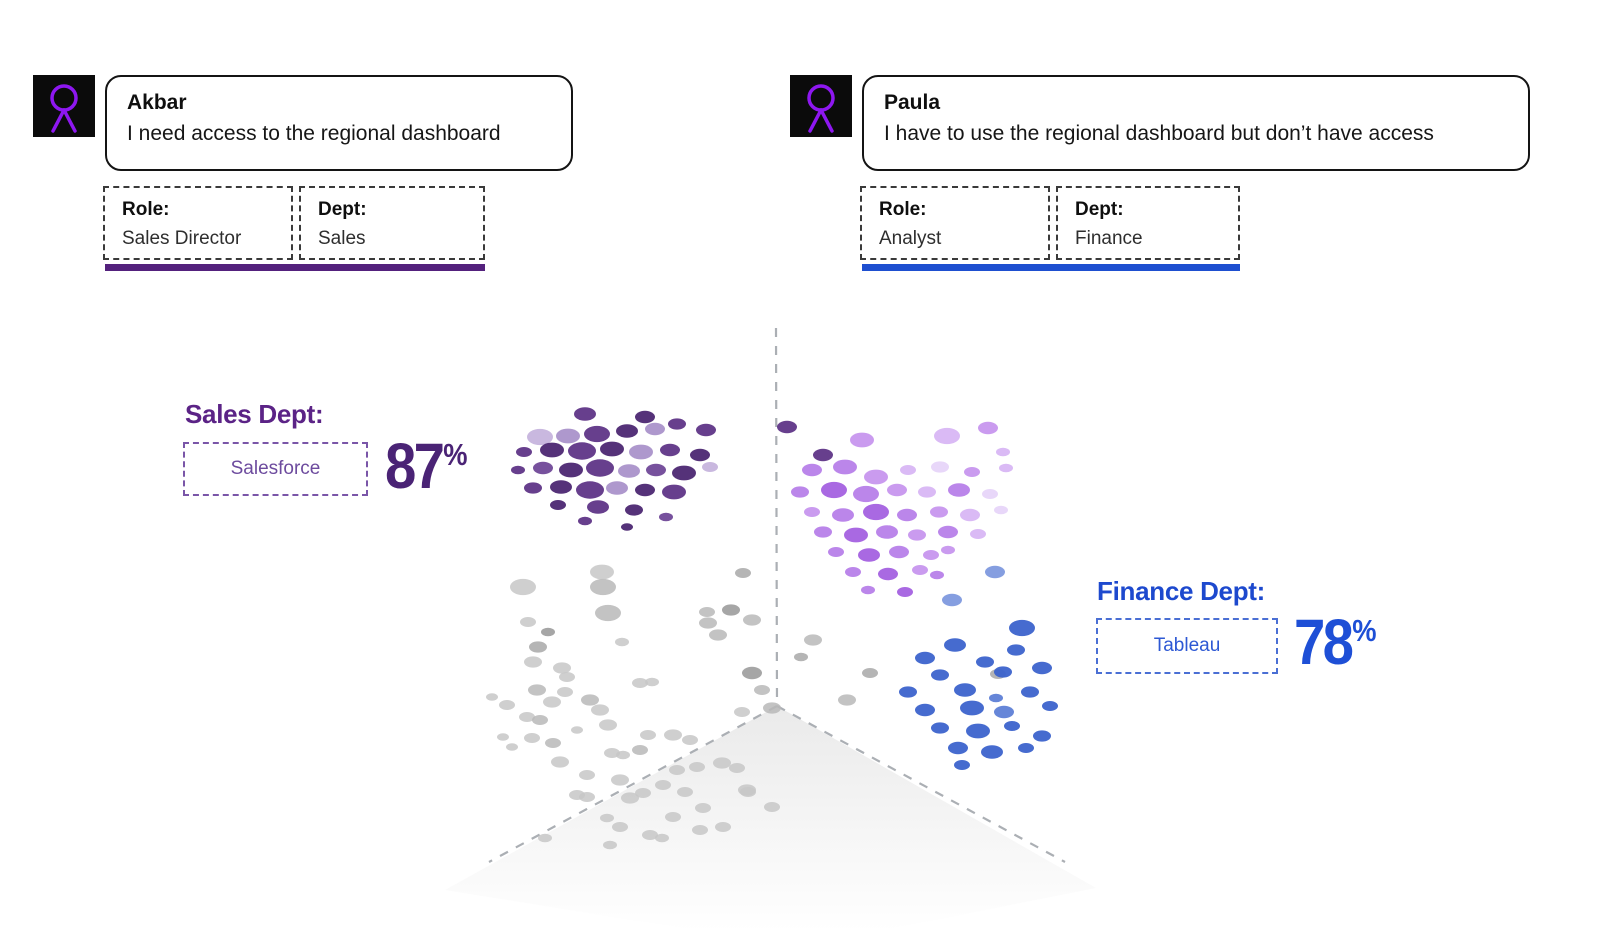 This screenshot has height=931, width=1600. I want to click on sales-percent-number: 87, so click(415, 466).